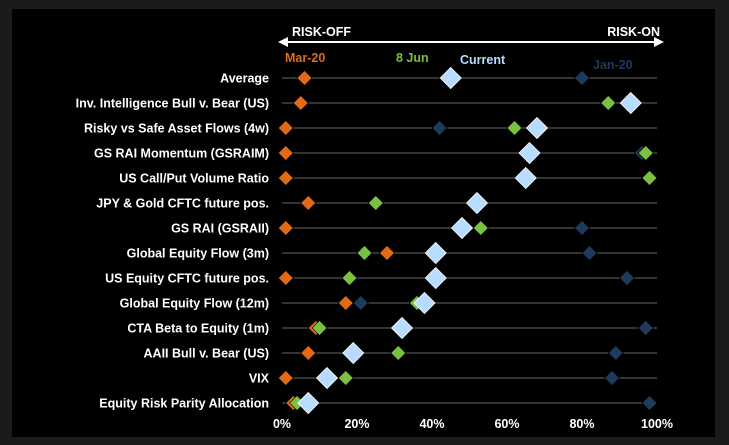 The width and height of the screenshot is (729, 445). I want to click on point-current-us-equity-cftc-future-pos, so click(435, 278).